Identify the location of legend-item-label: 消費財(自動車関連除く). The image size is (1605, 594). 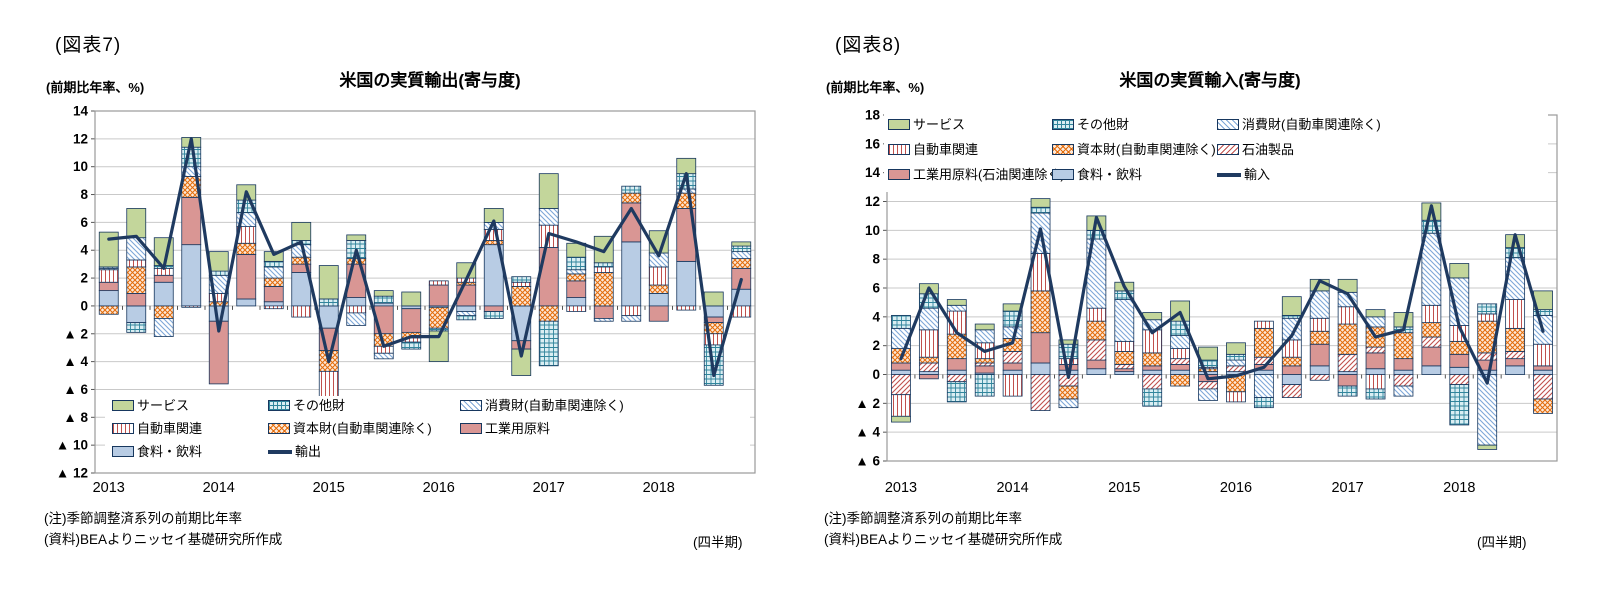
(554, 405).